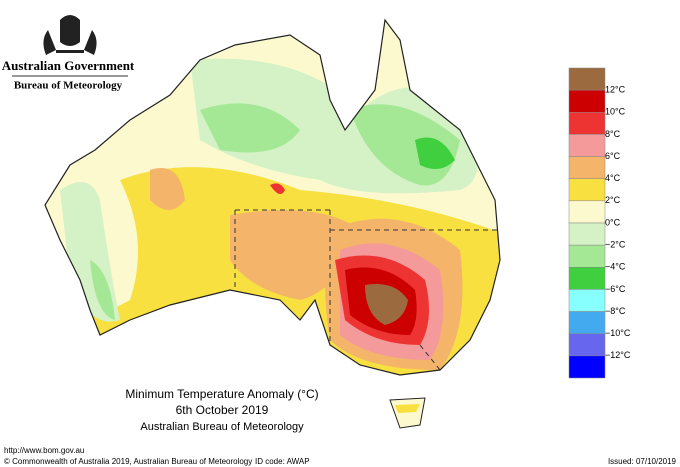  I want to click on legend-label: −12°C, so click(618, 355).